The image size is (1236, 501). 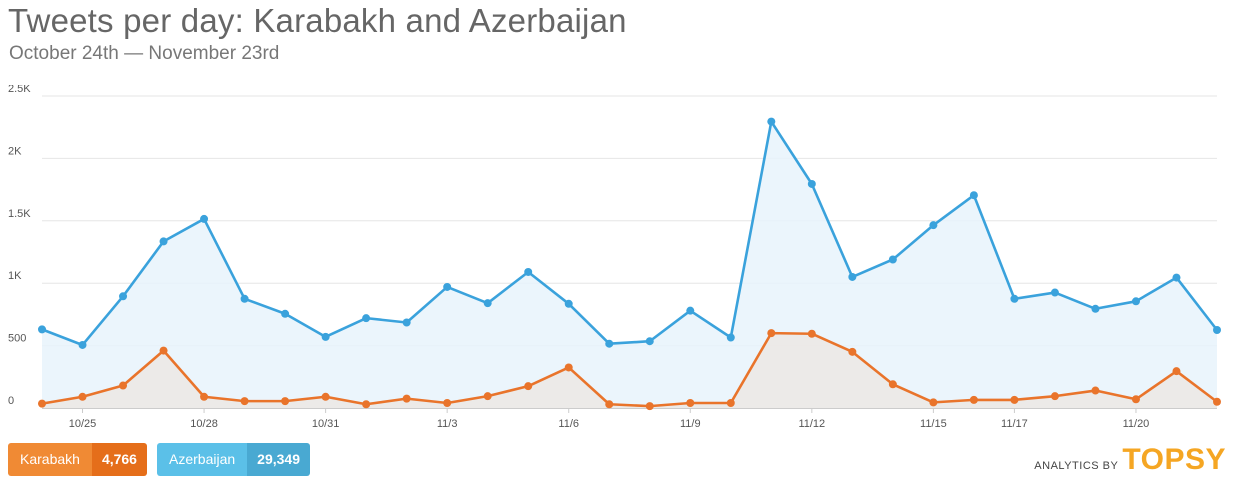 I want to click on karabakh-area, so click(x=629, y=370).